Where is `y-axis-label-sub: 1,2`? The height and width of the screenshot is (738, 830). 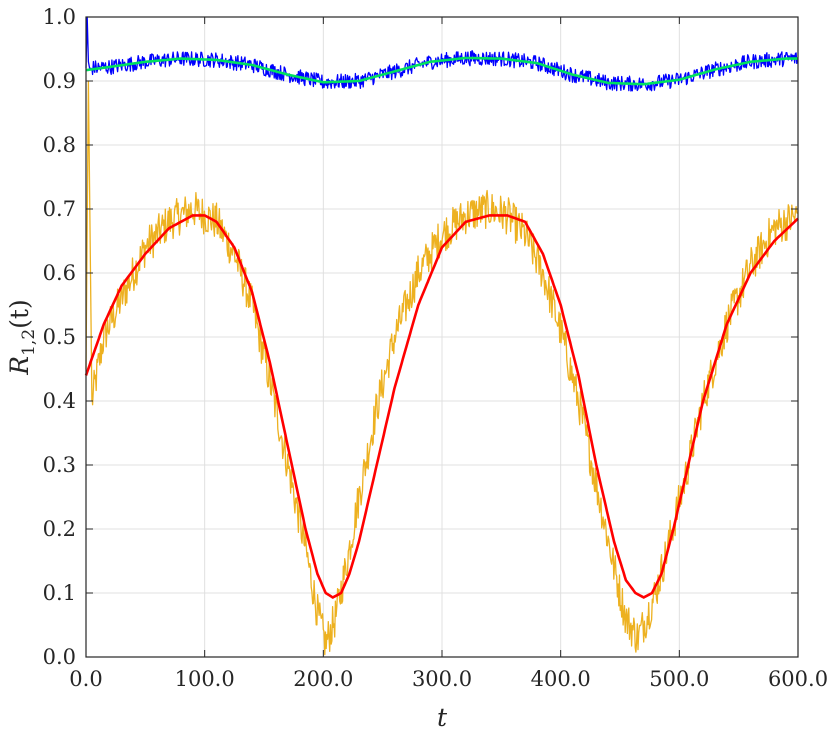 y-axis-label-sub: 1,2 is located at coordinates (29, 342).